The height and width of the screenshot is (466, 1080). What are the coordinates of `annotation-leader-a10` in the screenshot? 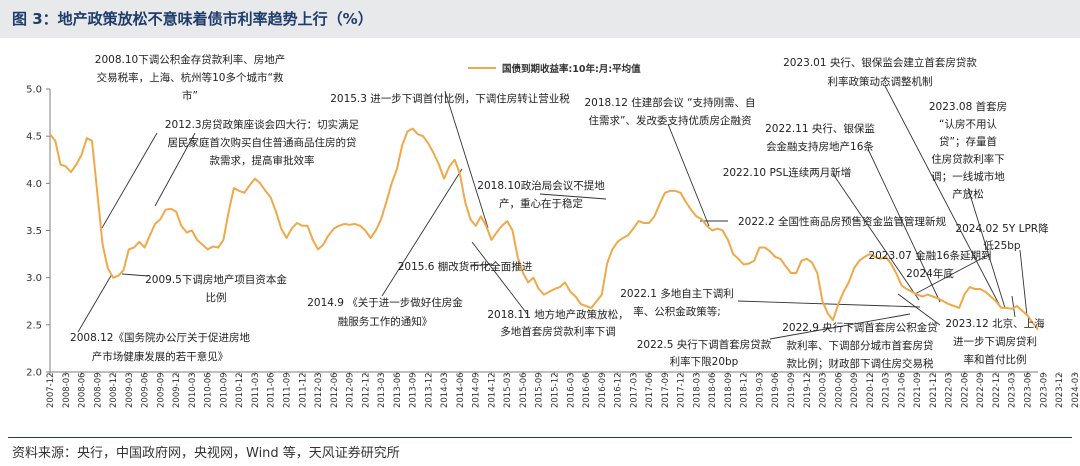 It's located at (688, 175).